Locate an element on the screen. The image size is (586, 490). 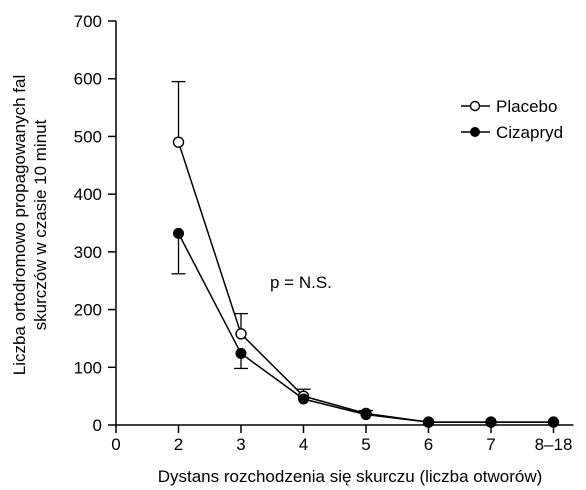
legend-label-placebo: Placebo is located at coordinates (526, 106).